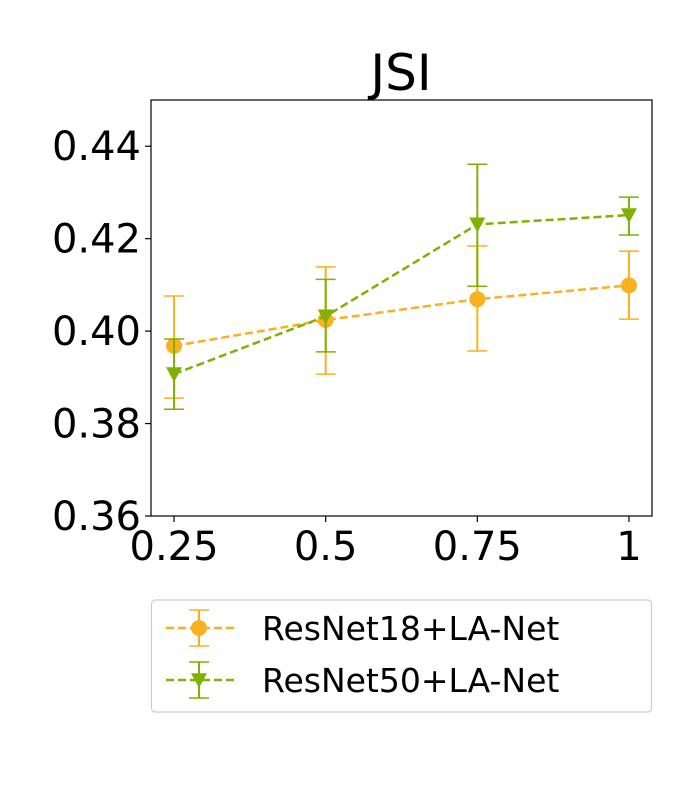  I want to click on x-tick-label: 1, so click(628, 547).